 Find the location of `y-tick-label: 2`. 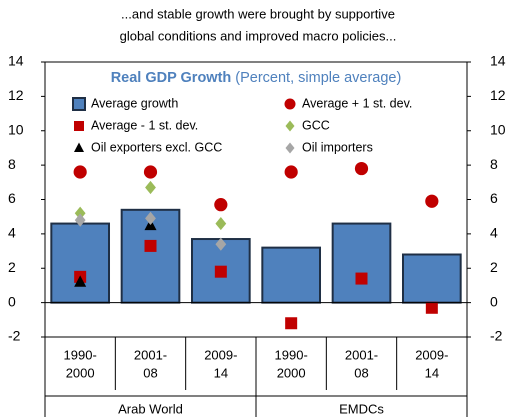

y-tick-label: 2 is located at coordinates (12, 267).